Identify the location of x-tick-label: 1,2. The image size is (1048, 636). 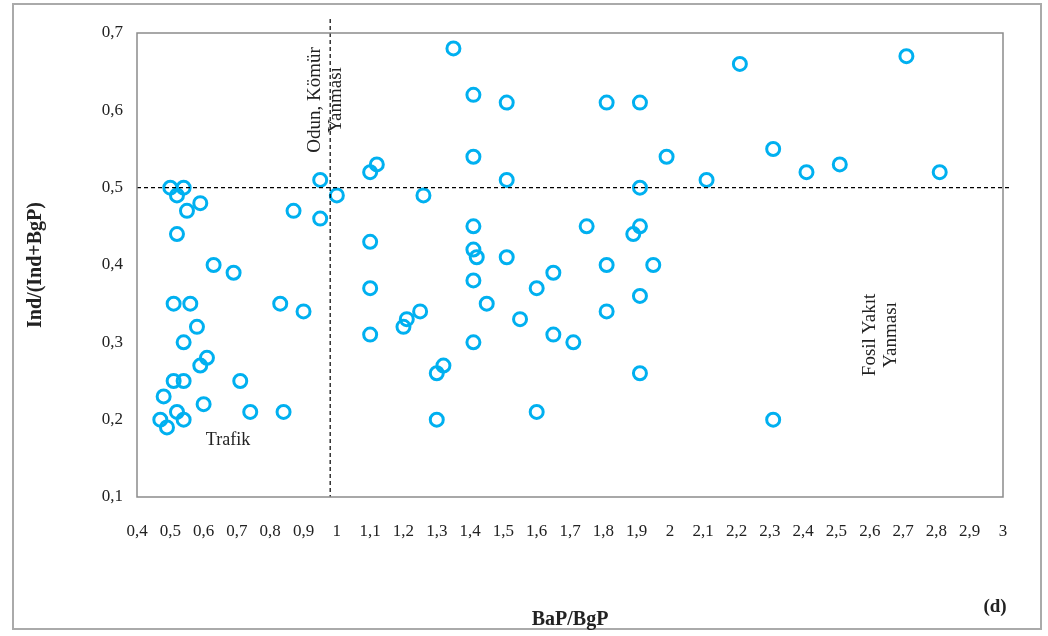
(403, 530).